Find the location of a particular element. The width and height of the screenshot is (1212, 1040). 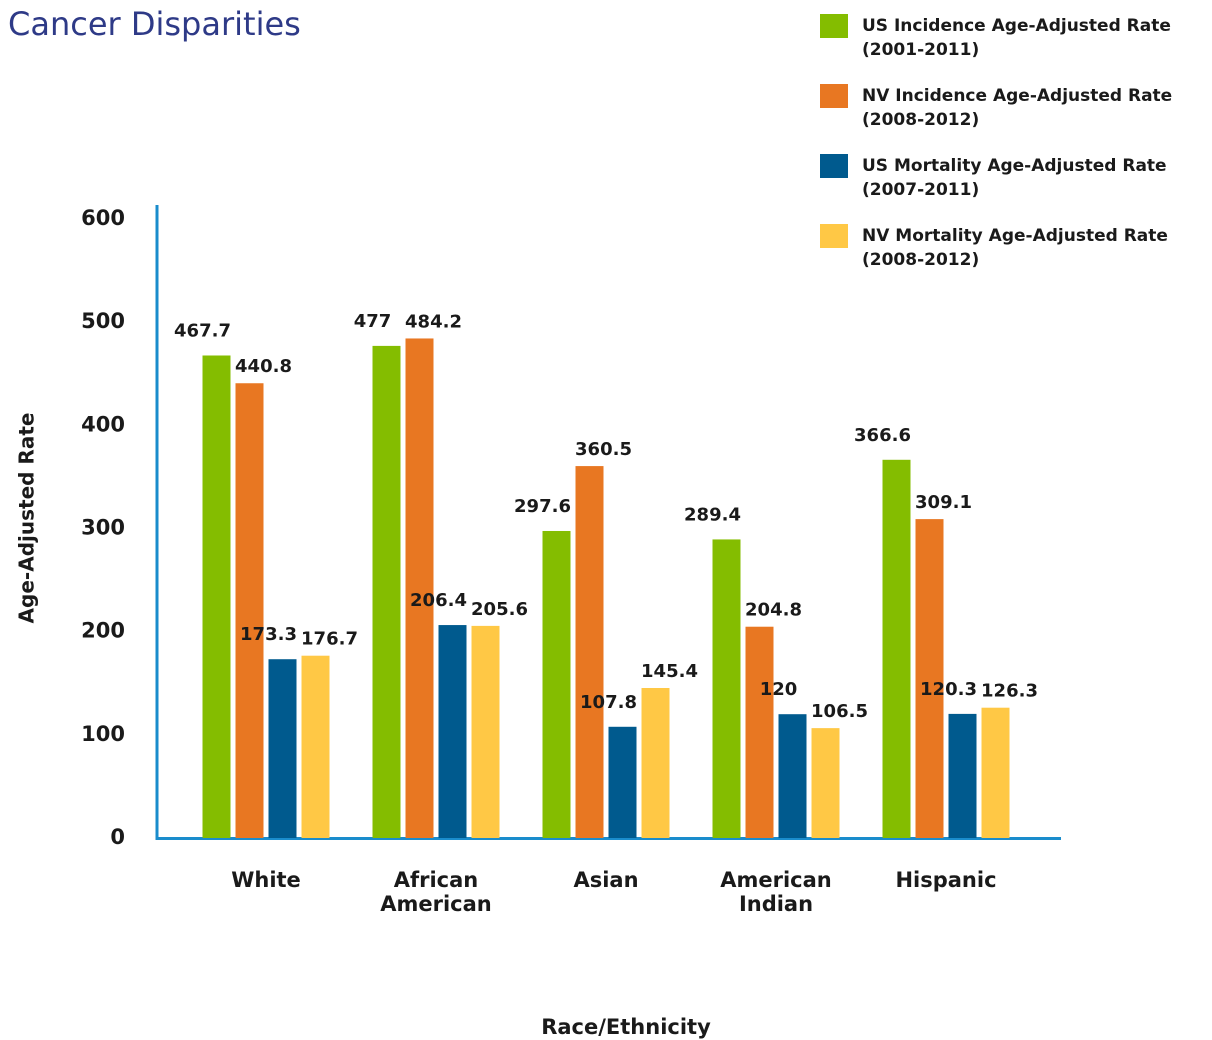

x-tick-label: White is located at coordinates (266, 880).